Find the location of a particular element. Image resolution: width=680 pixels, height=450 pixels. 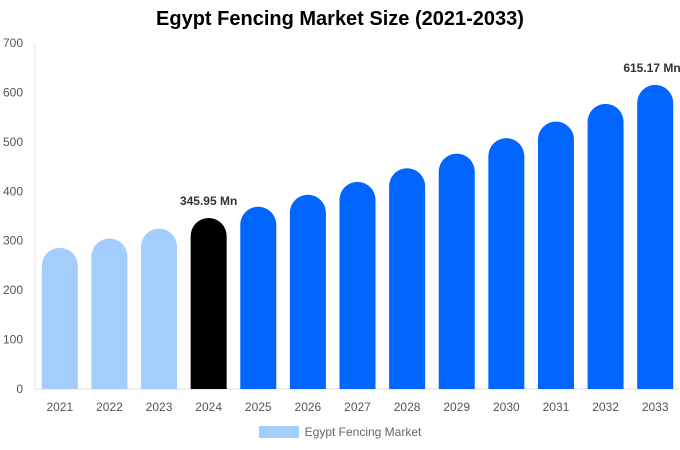

data-label: 345.95 Mn is located at coordinates (208, 201).